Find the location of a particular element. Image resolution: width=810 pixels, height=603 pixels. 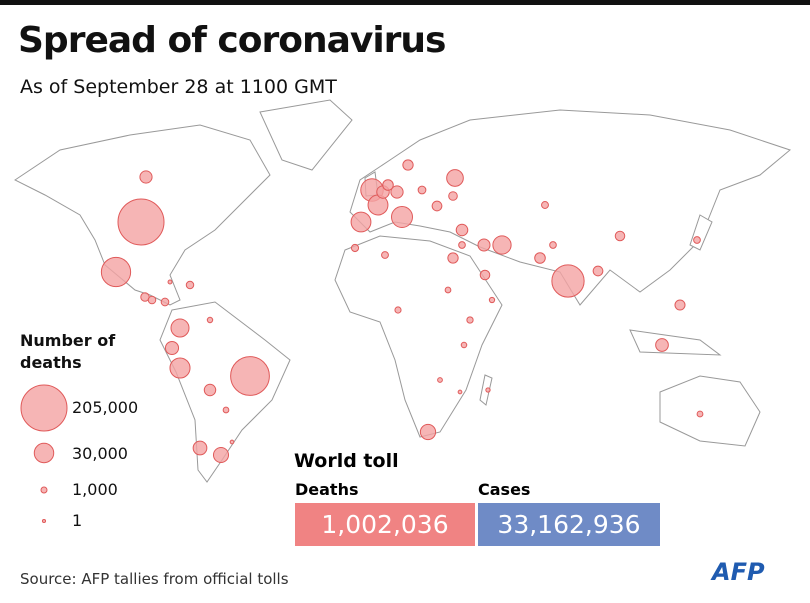

top-bar is located at coordinates (405, 2).